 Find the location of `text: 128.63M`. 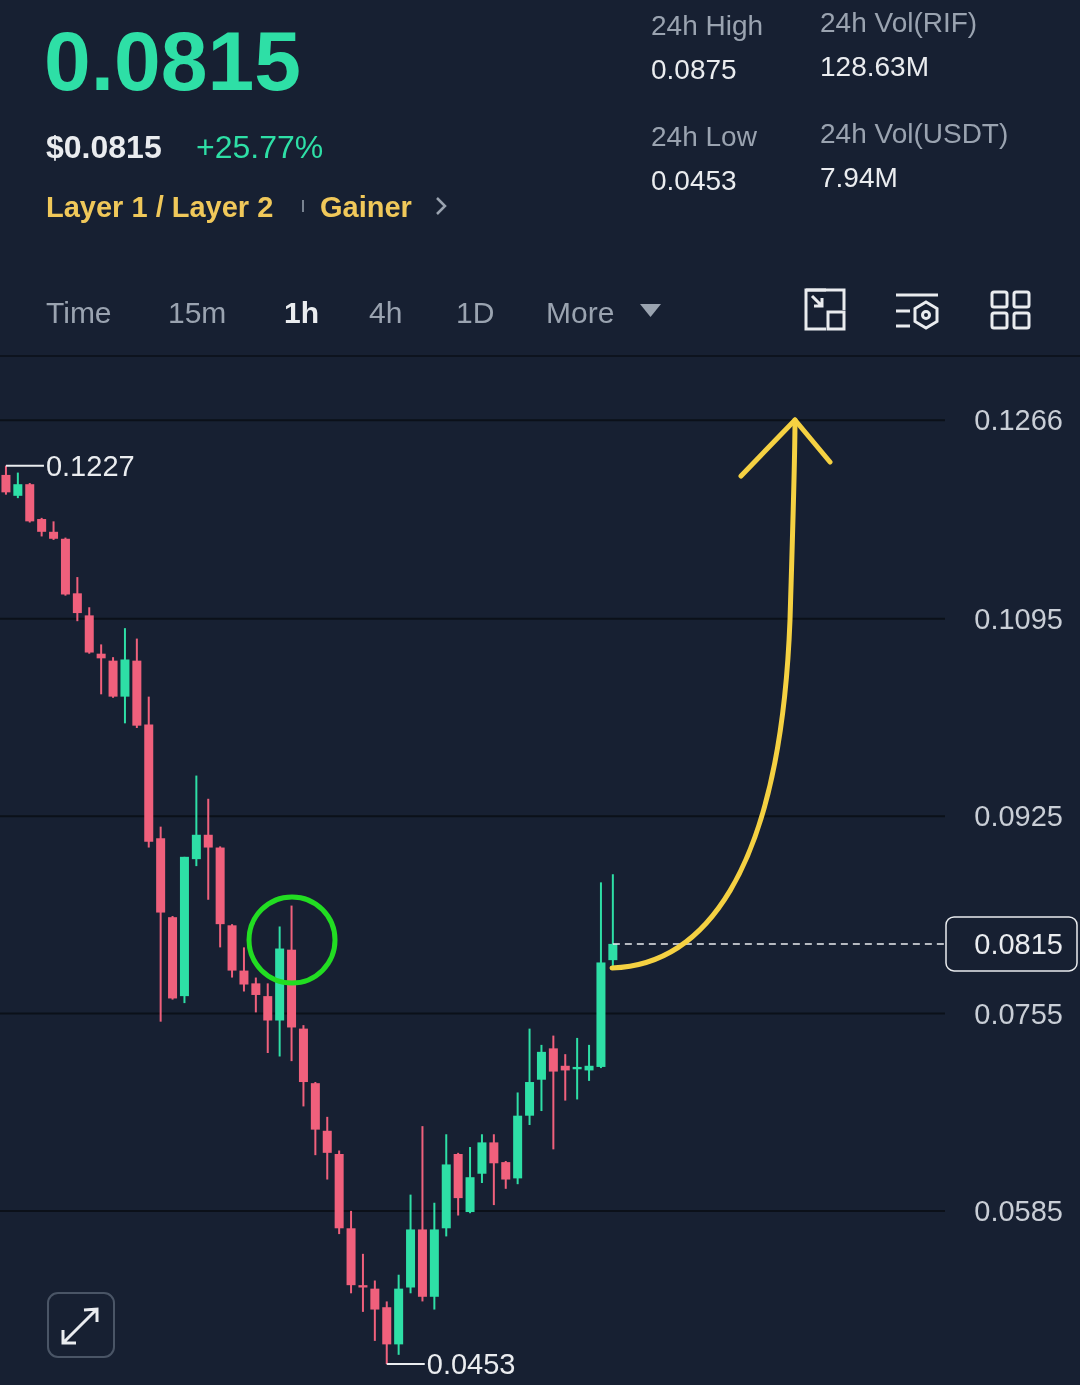

text: 128.63M is located at coordinates (874, 66).